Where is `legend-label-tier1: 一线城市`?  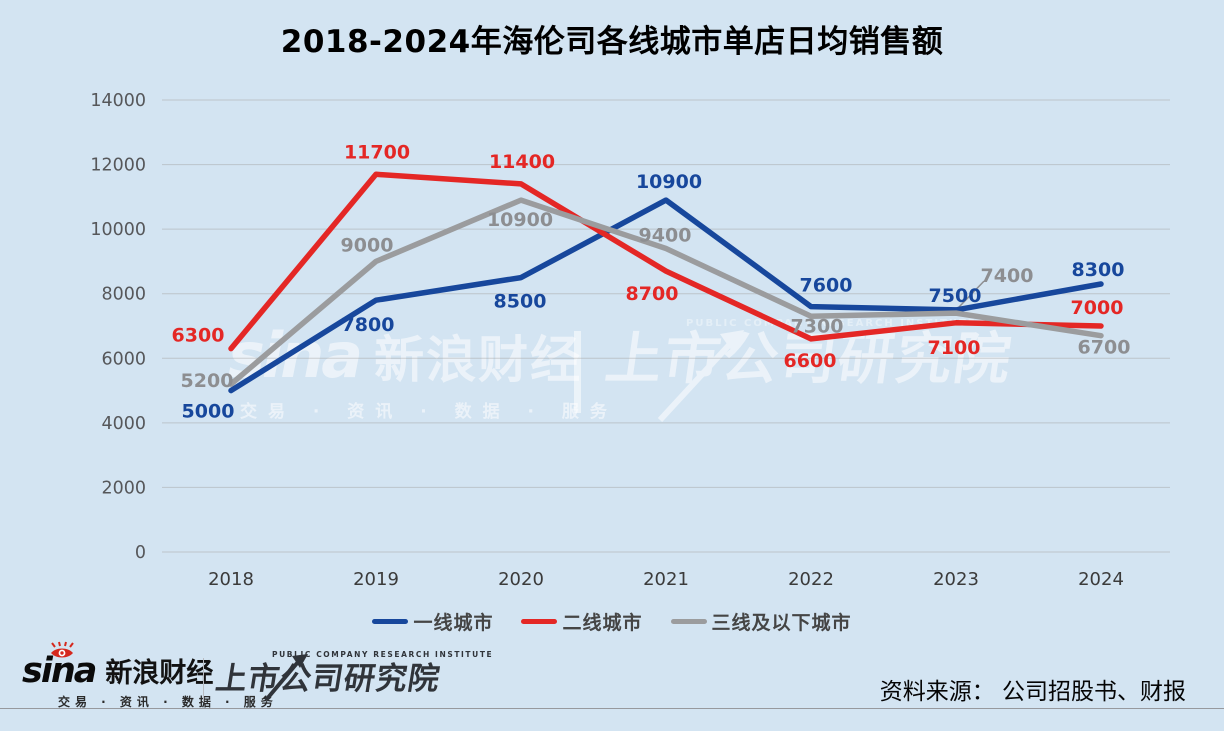
legend-label-tier1: 一线城市 is located at coordinates (453, 623).